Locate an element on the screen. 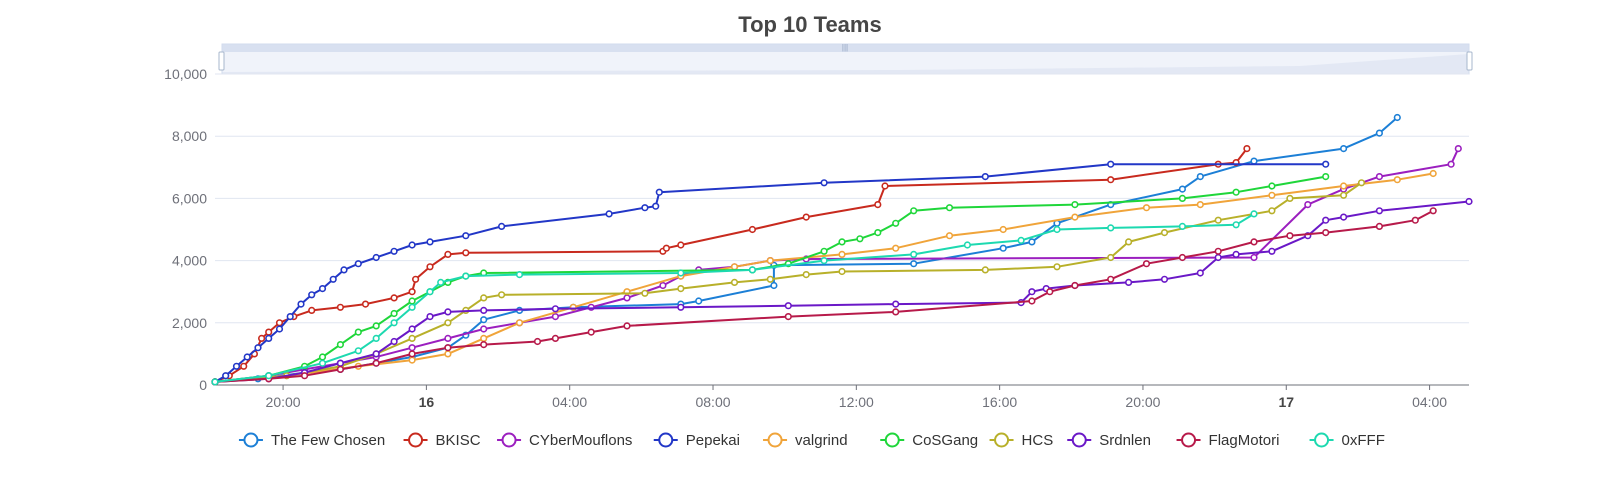 Image resolution: width=1620 pixels, height=500 pixels. legend-item: 0xFFF is located at coordinates (1347, 440).